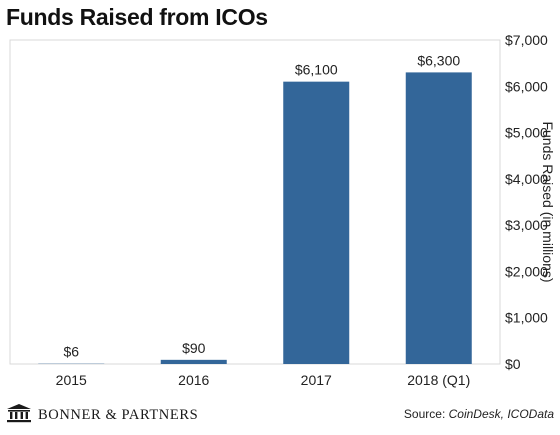  Describe the element at coordinates (316, 70) in the screenshot. I see `bar-value-label: $6,100` at that location.